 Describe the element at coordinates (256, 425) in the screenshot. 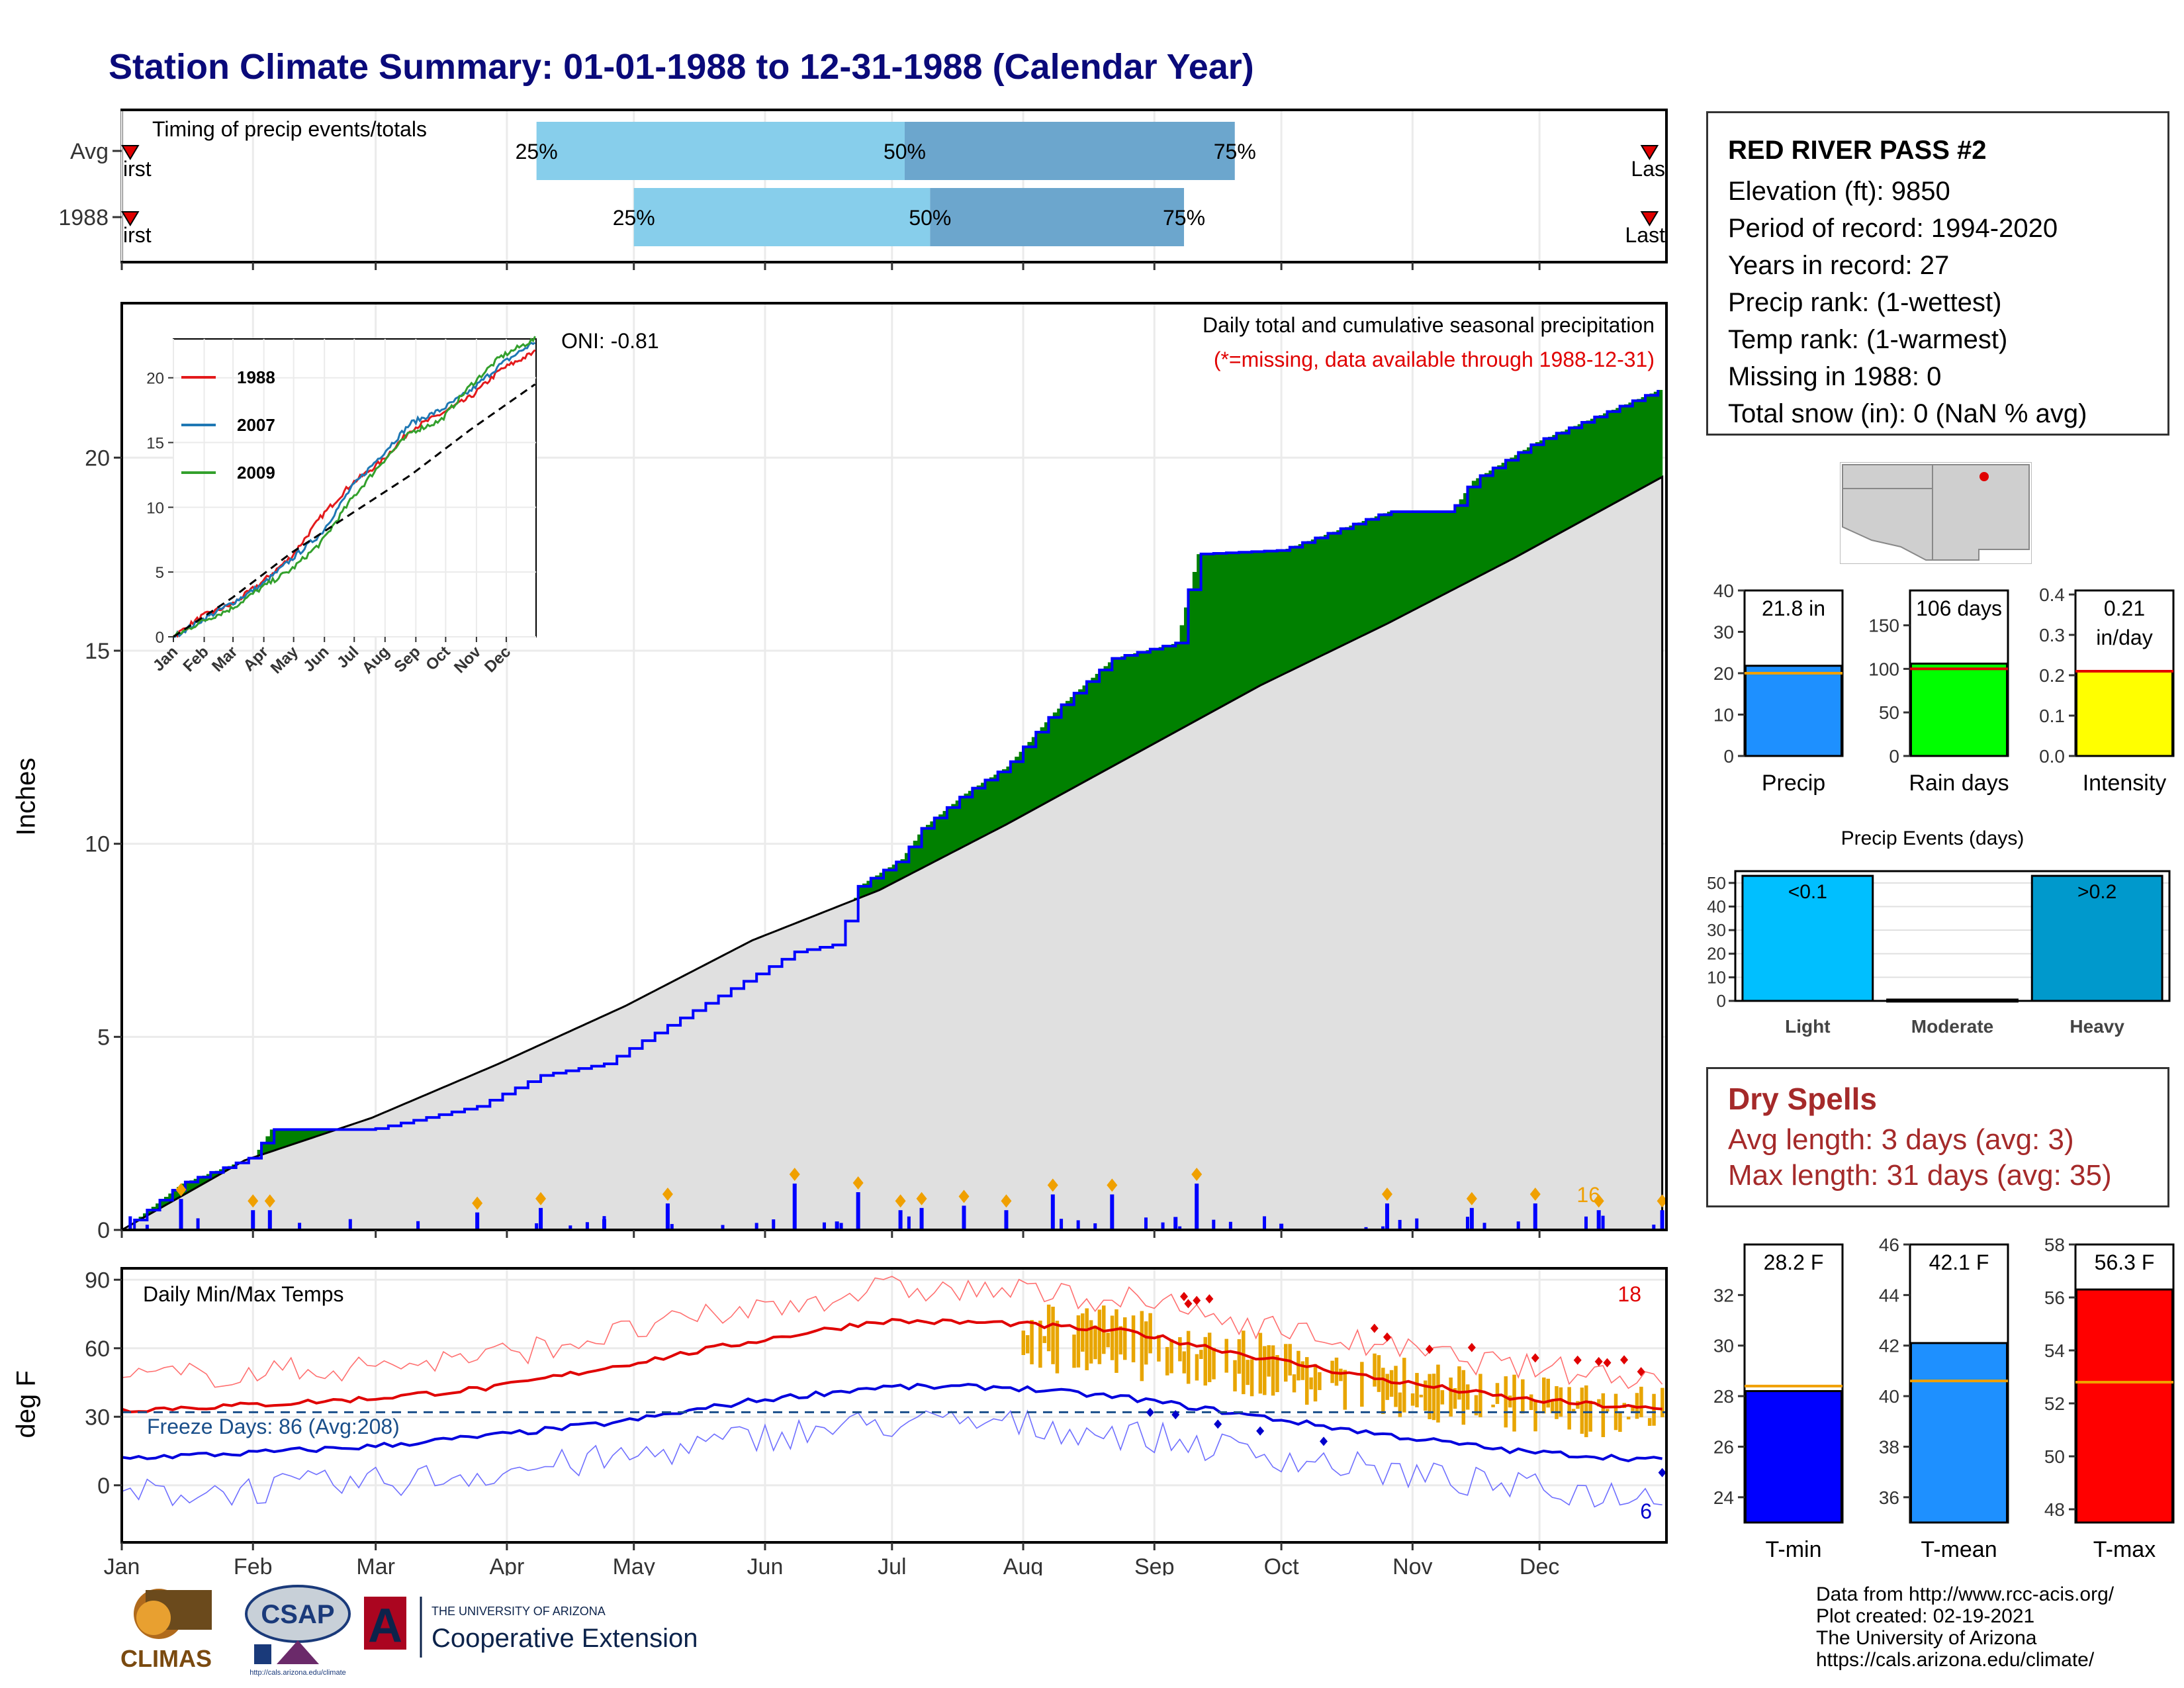

I see `legend-label: 2007` at that location.